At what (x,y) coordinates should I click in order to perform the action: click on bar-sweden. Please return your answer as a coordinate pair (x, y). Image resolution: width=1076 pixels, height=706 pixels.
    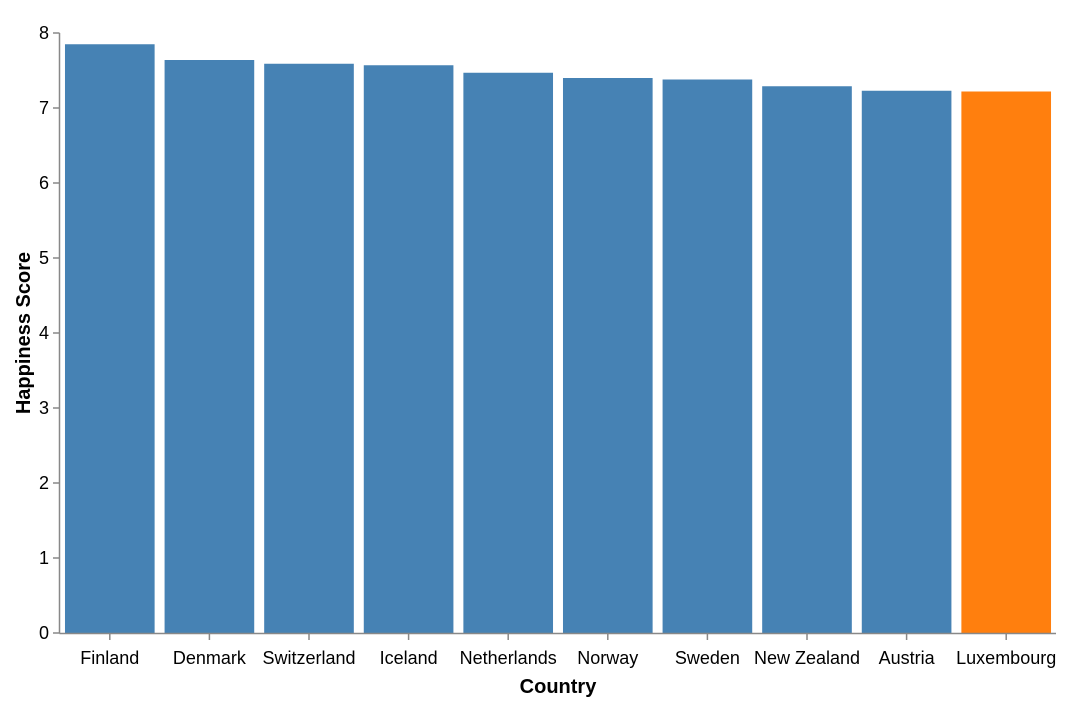
    Looking at the image, I should click on (707, 356).